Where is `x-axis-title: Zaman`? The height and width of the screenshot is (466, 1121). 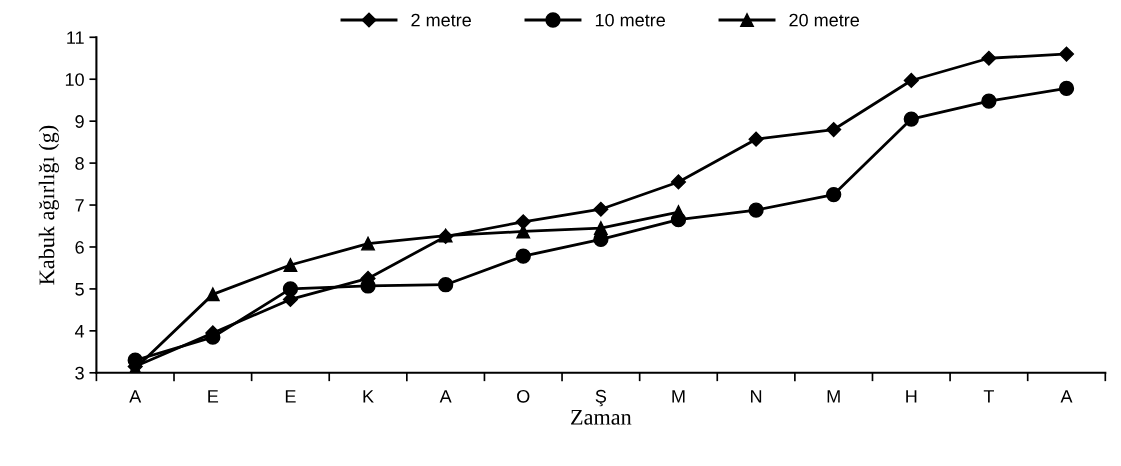
x-axis-title: Zaman is located at coordinates (601, 417).